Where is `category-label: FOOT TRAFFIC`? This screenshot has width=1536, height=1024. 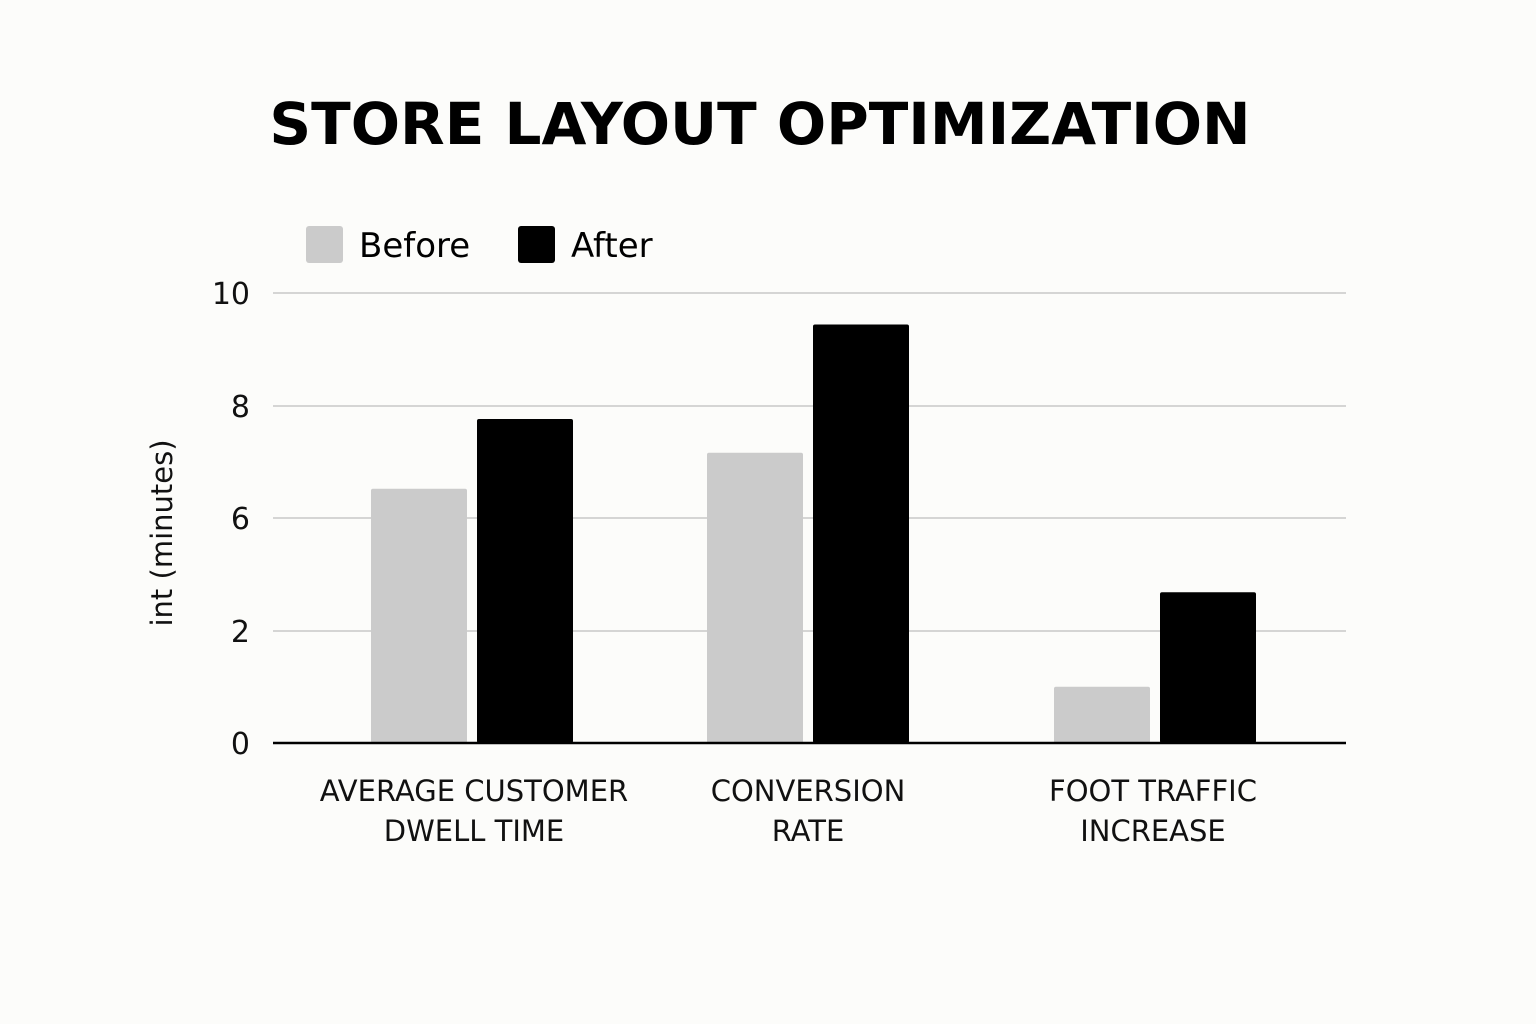
category-label: FOOT TRAFFIC is located at coordinates (1153, 791).